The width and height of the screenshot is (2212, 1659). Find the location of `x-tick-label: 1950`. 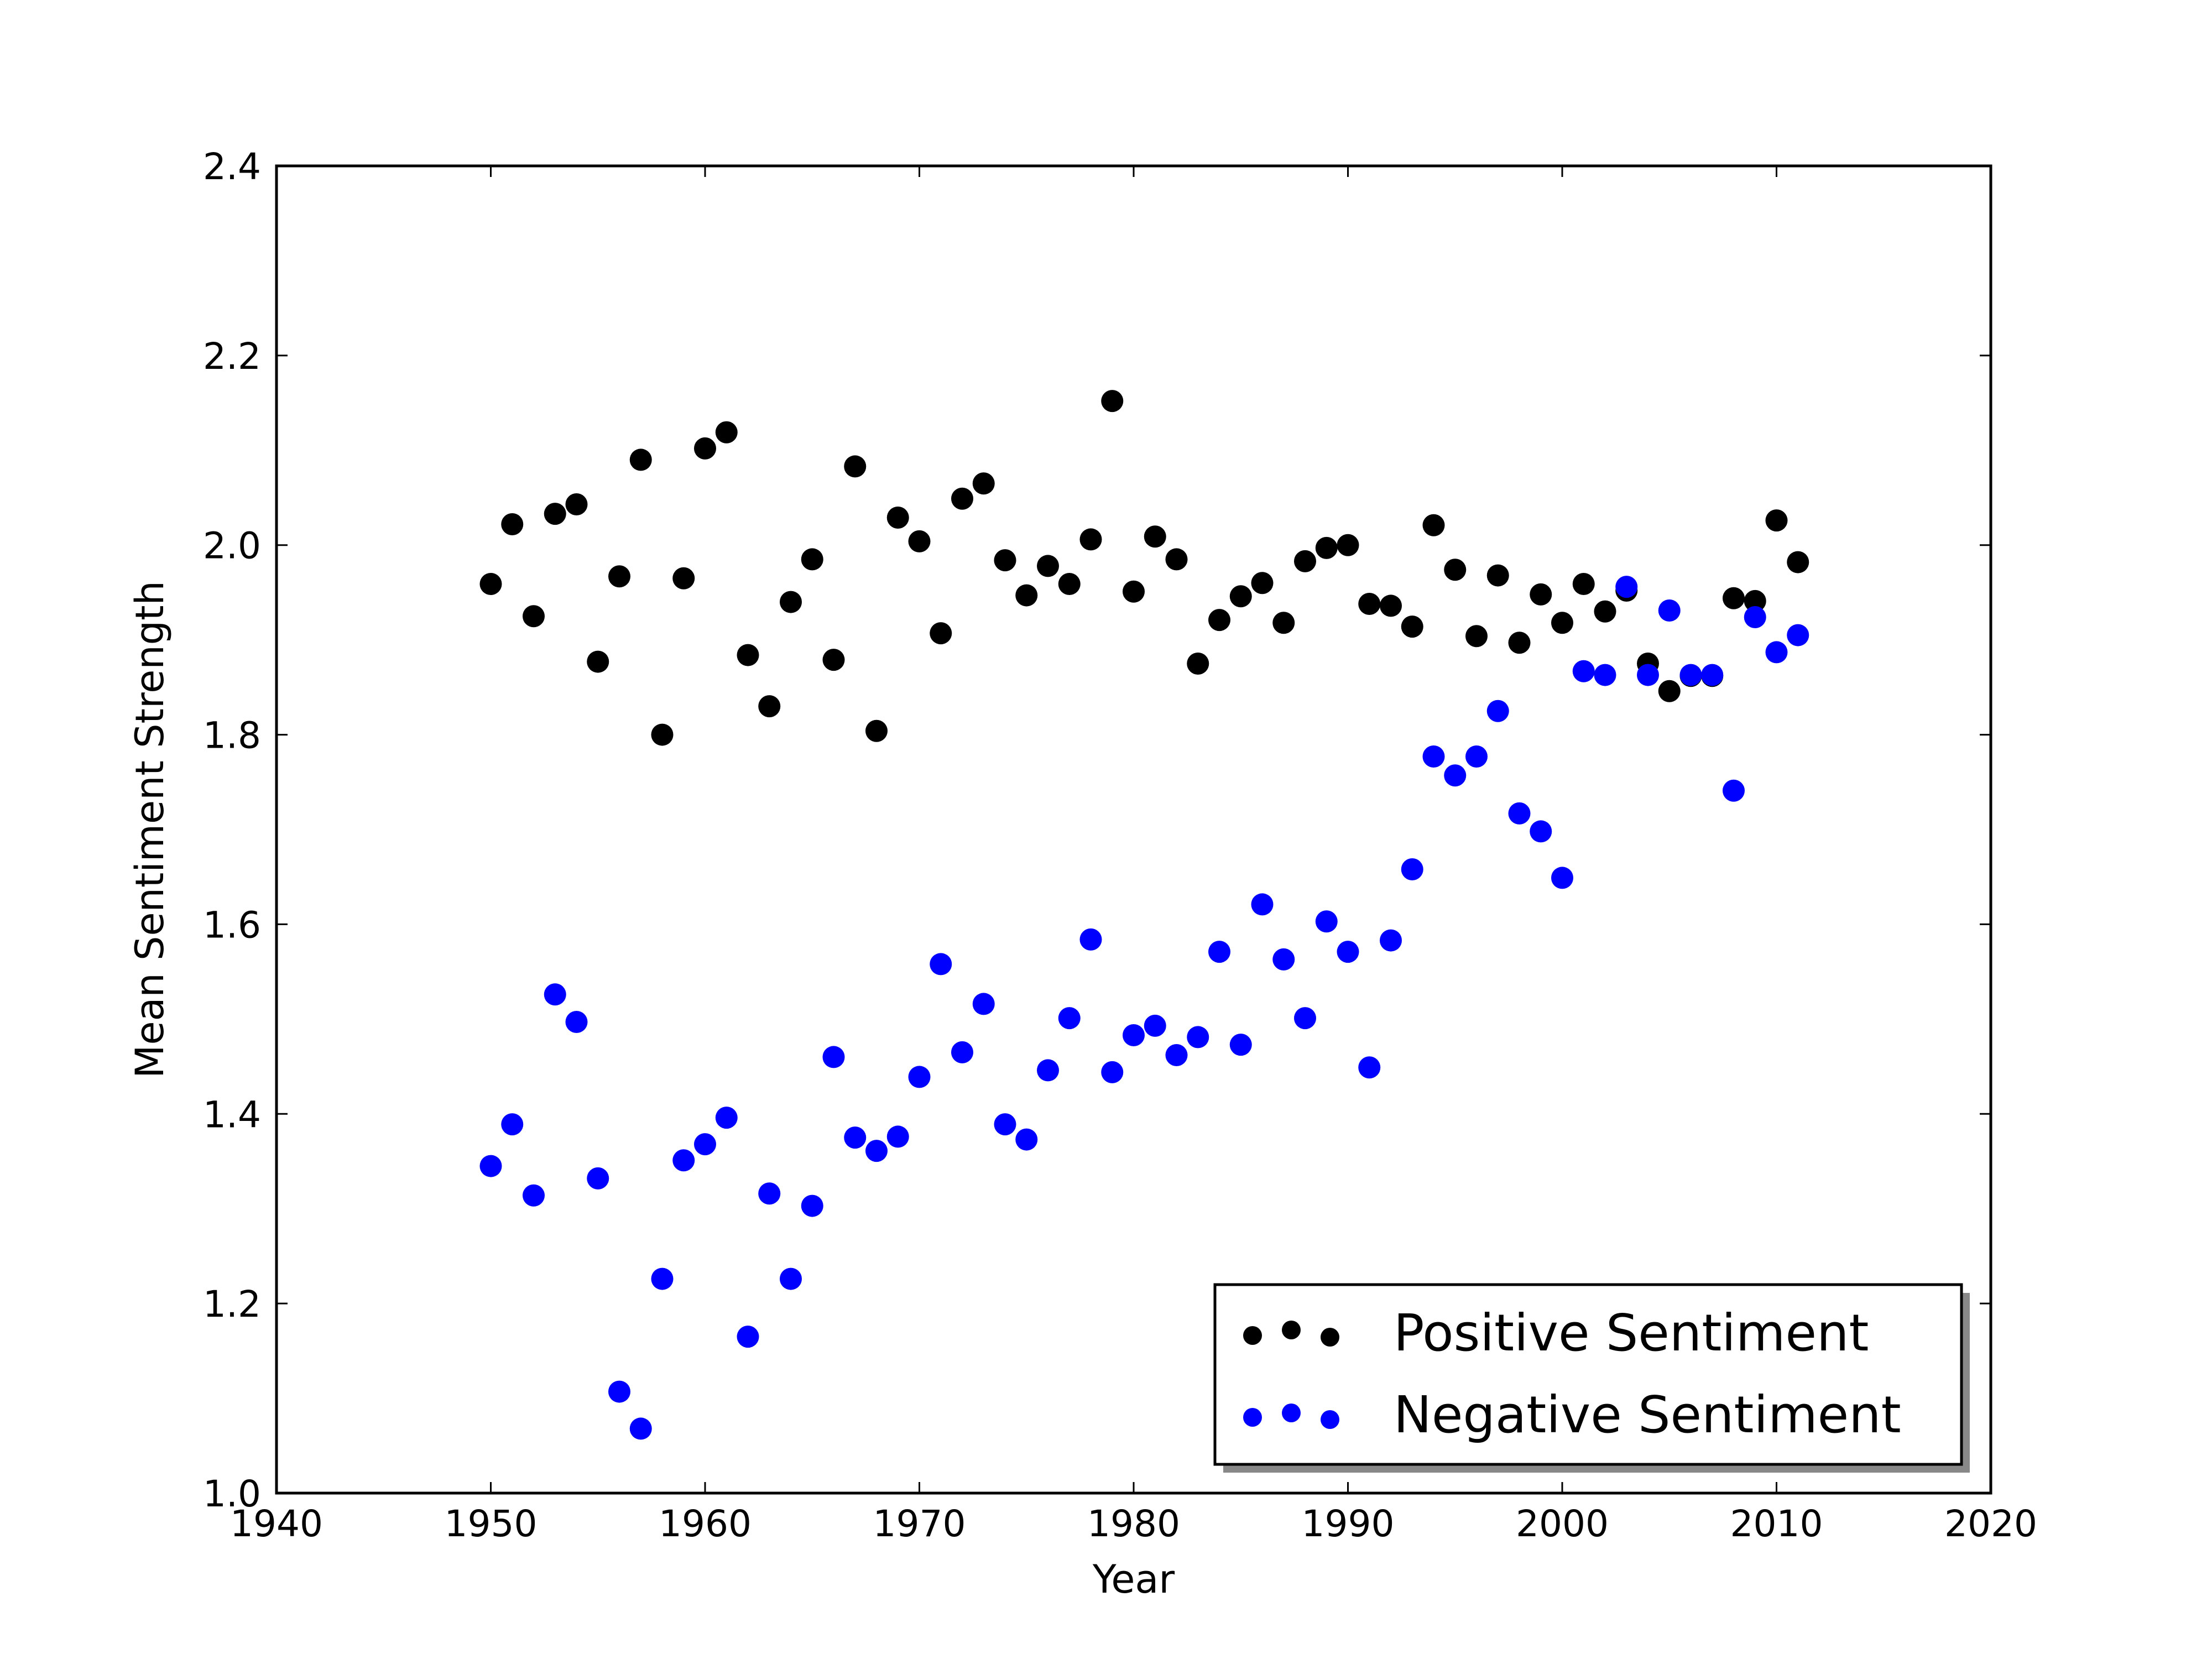

x-tick-label: 1950 is located at coordinates (492, 1524).